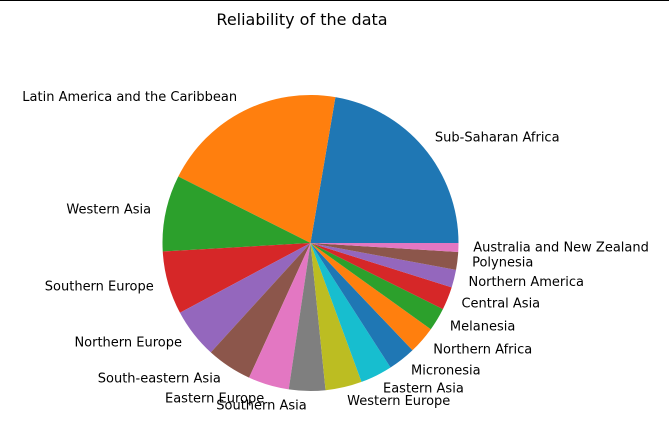 The width and height of the screenshot is (669, 435). I want to click on pie-label-central-asia: Central Asia, so click(500, 303).